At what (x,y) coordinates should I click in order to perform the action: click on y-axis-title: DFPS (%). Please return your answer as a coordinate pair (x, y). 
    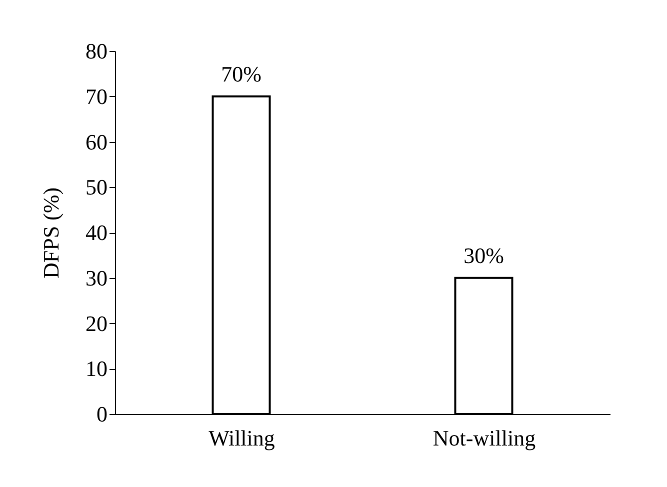
    Looking at the image, I should click on (51, 233).